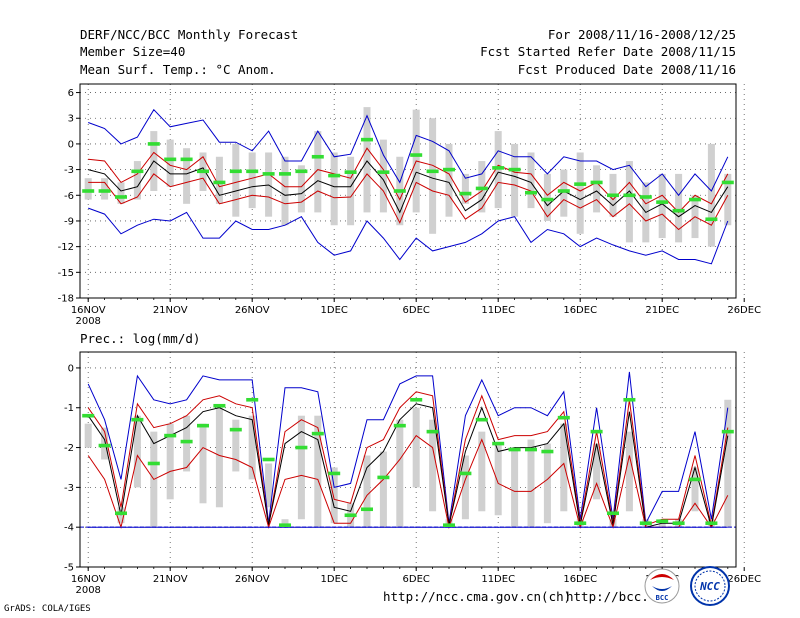 The height and width of the screenshot is (618, 800). What do you see at coordinates (408, 152) in the screenshot?
I see `series-line-max` at bounding box center [408, 152].